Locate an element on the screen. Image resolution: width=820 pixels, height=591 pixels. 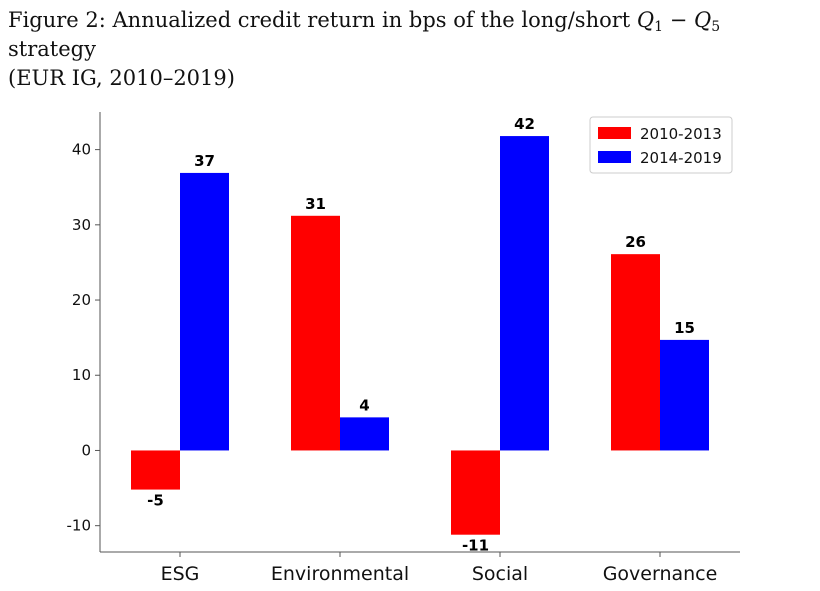
x-tick-label: Social is located at coordinates (500, 574).